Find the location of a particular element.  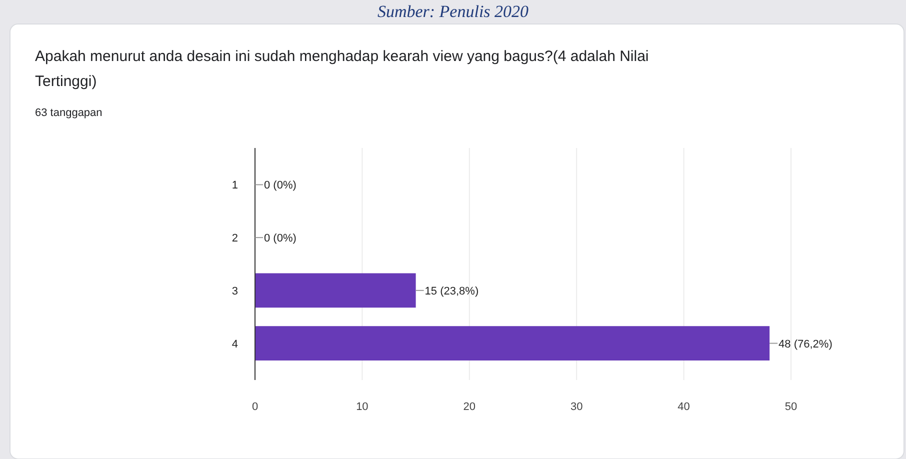

x-tick-label: 50 is located at coordinates (791, 407).